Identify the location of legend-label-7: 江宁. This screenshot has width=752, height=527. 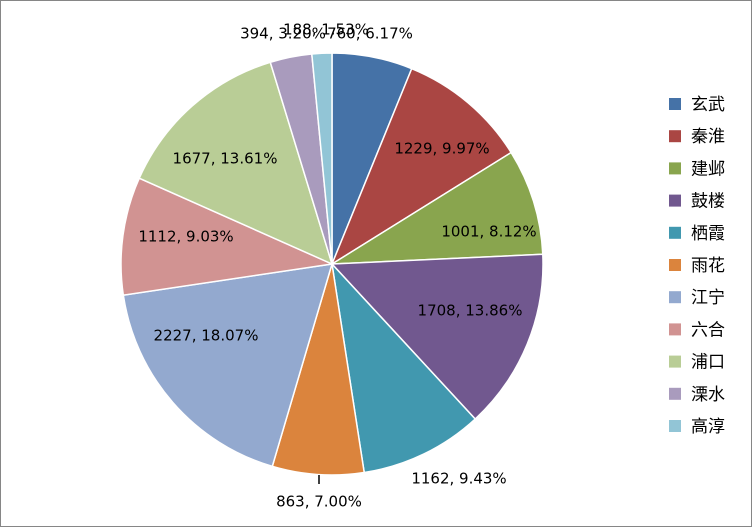
(708, 298).